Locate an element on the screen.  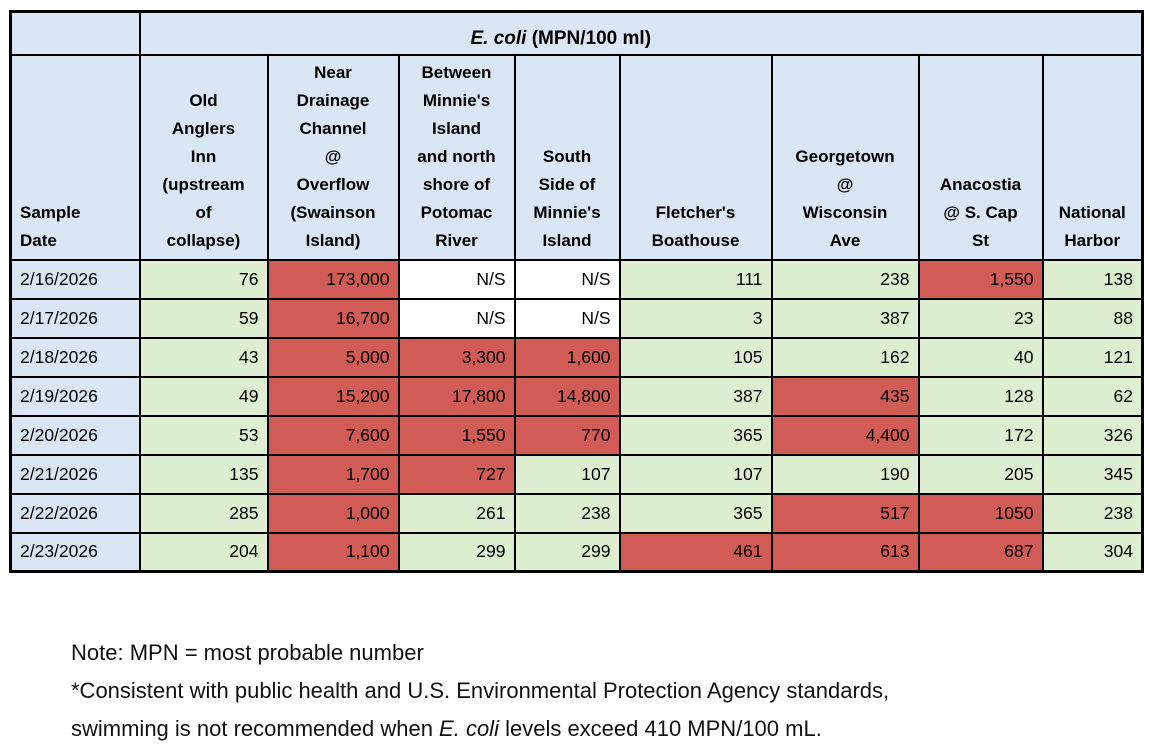
col-header-sample-date: Sample Date is located at coordinates (75, 157).